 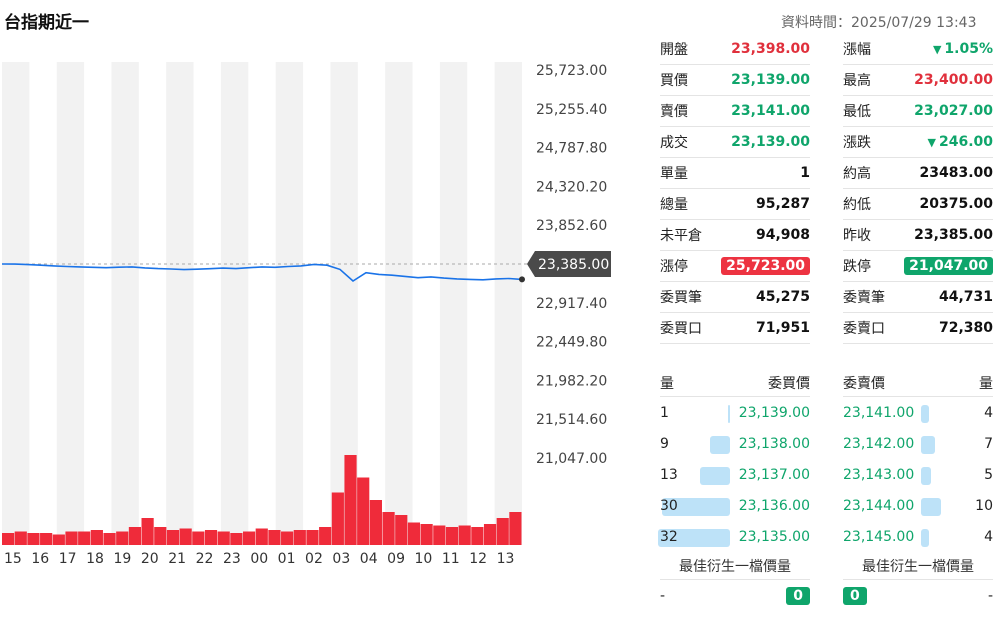 I want to click on quote-left-value: 23,398.00, so click(x=770, y=49).